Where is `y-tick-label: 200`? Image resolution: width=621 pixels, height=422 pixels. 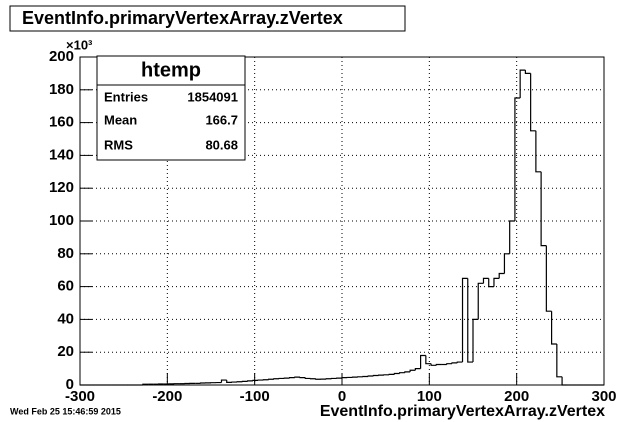
y-tick-label: 200 is located at coordinates (61, 56).